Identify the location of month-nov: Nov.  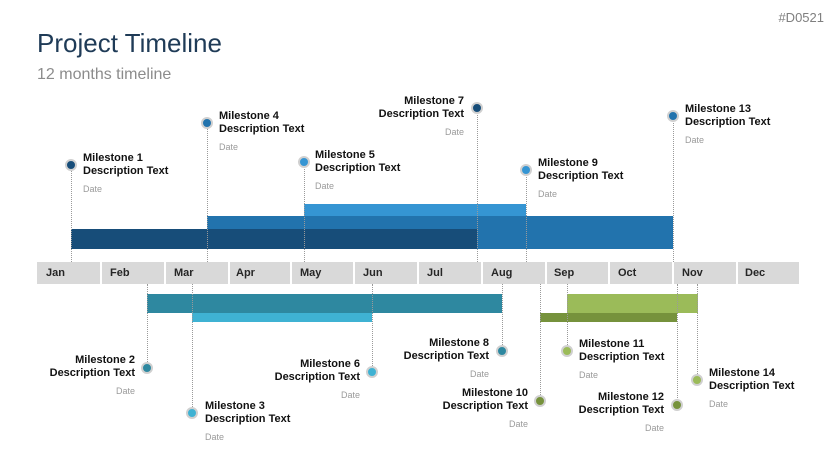
(692, 273).